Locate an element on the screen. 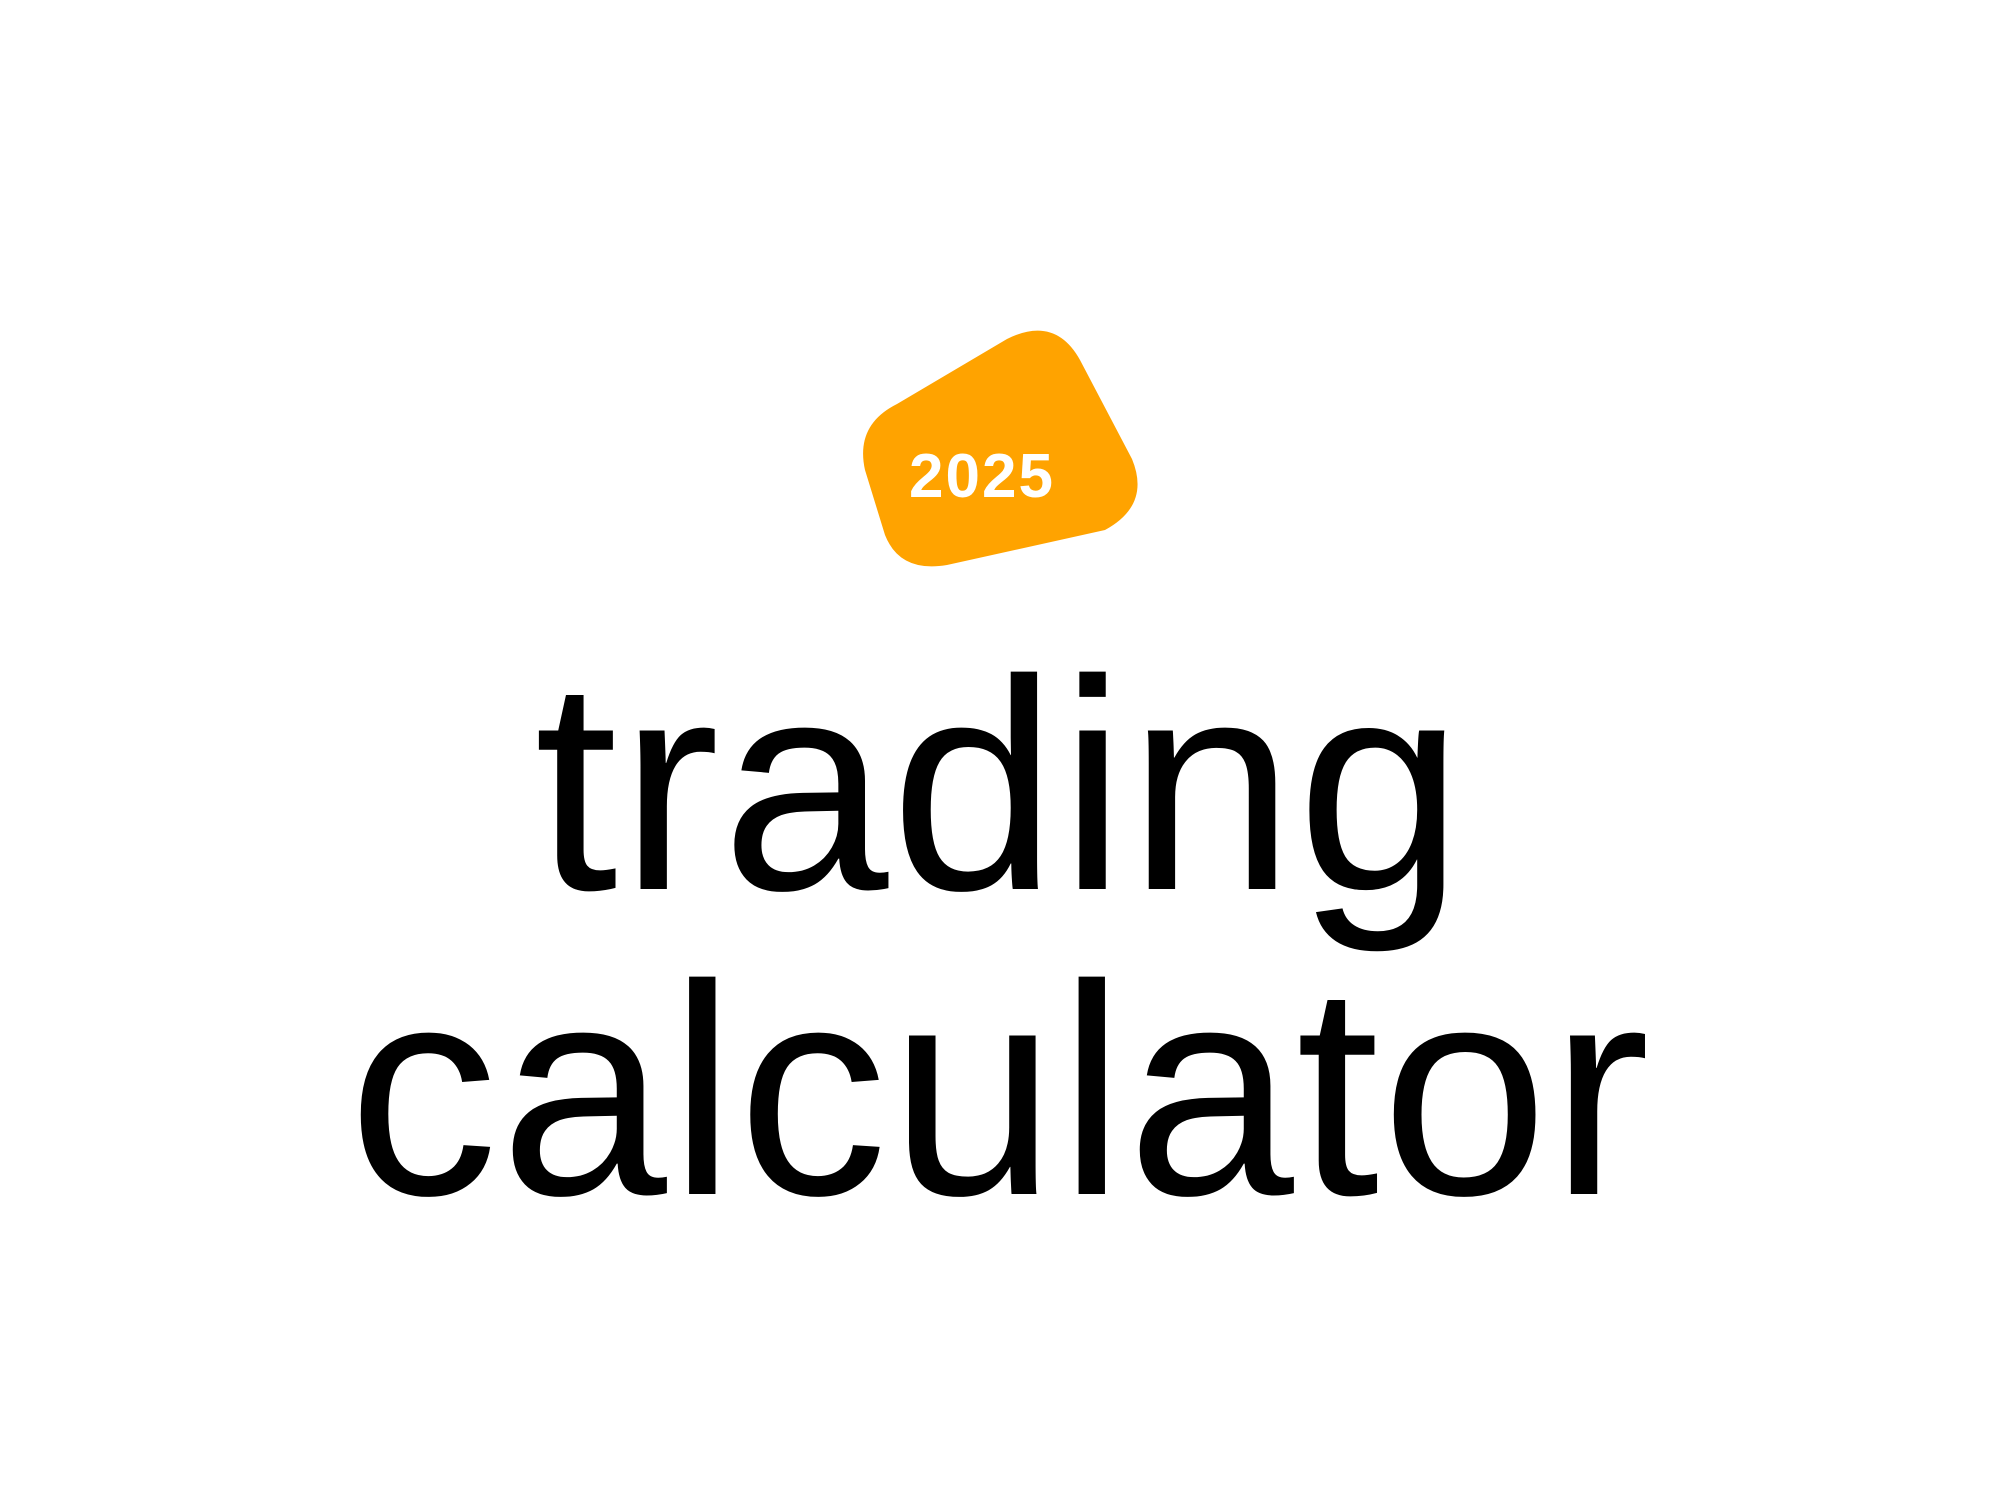 The width and height of the screenshot is (2000, 1500). headline-line-2: calculator is located at coordinates (1000, 1090).